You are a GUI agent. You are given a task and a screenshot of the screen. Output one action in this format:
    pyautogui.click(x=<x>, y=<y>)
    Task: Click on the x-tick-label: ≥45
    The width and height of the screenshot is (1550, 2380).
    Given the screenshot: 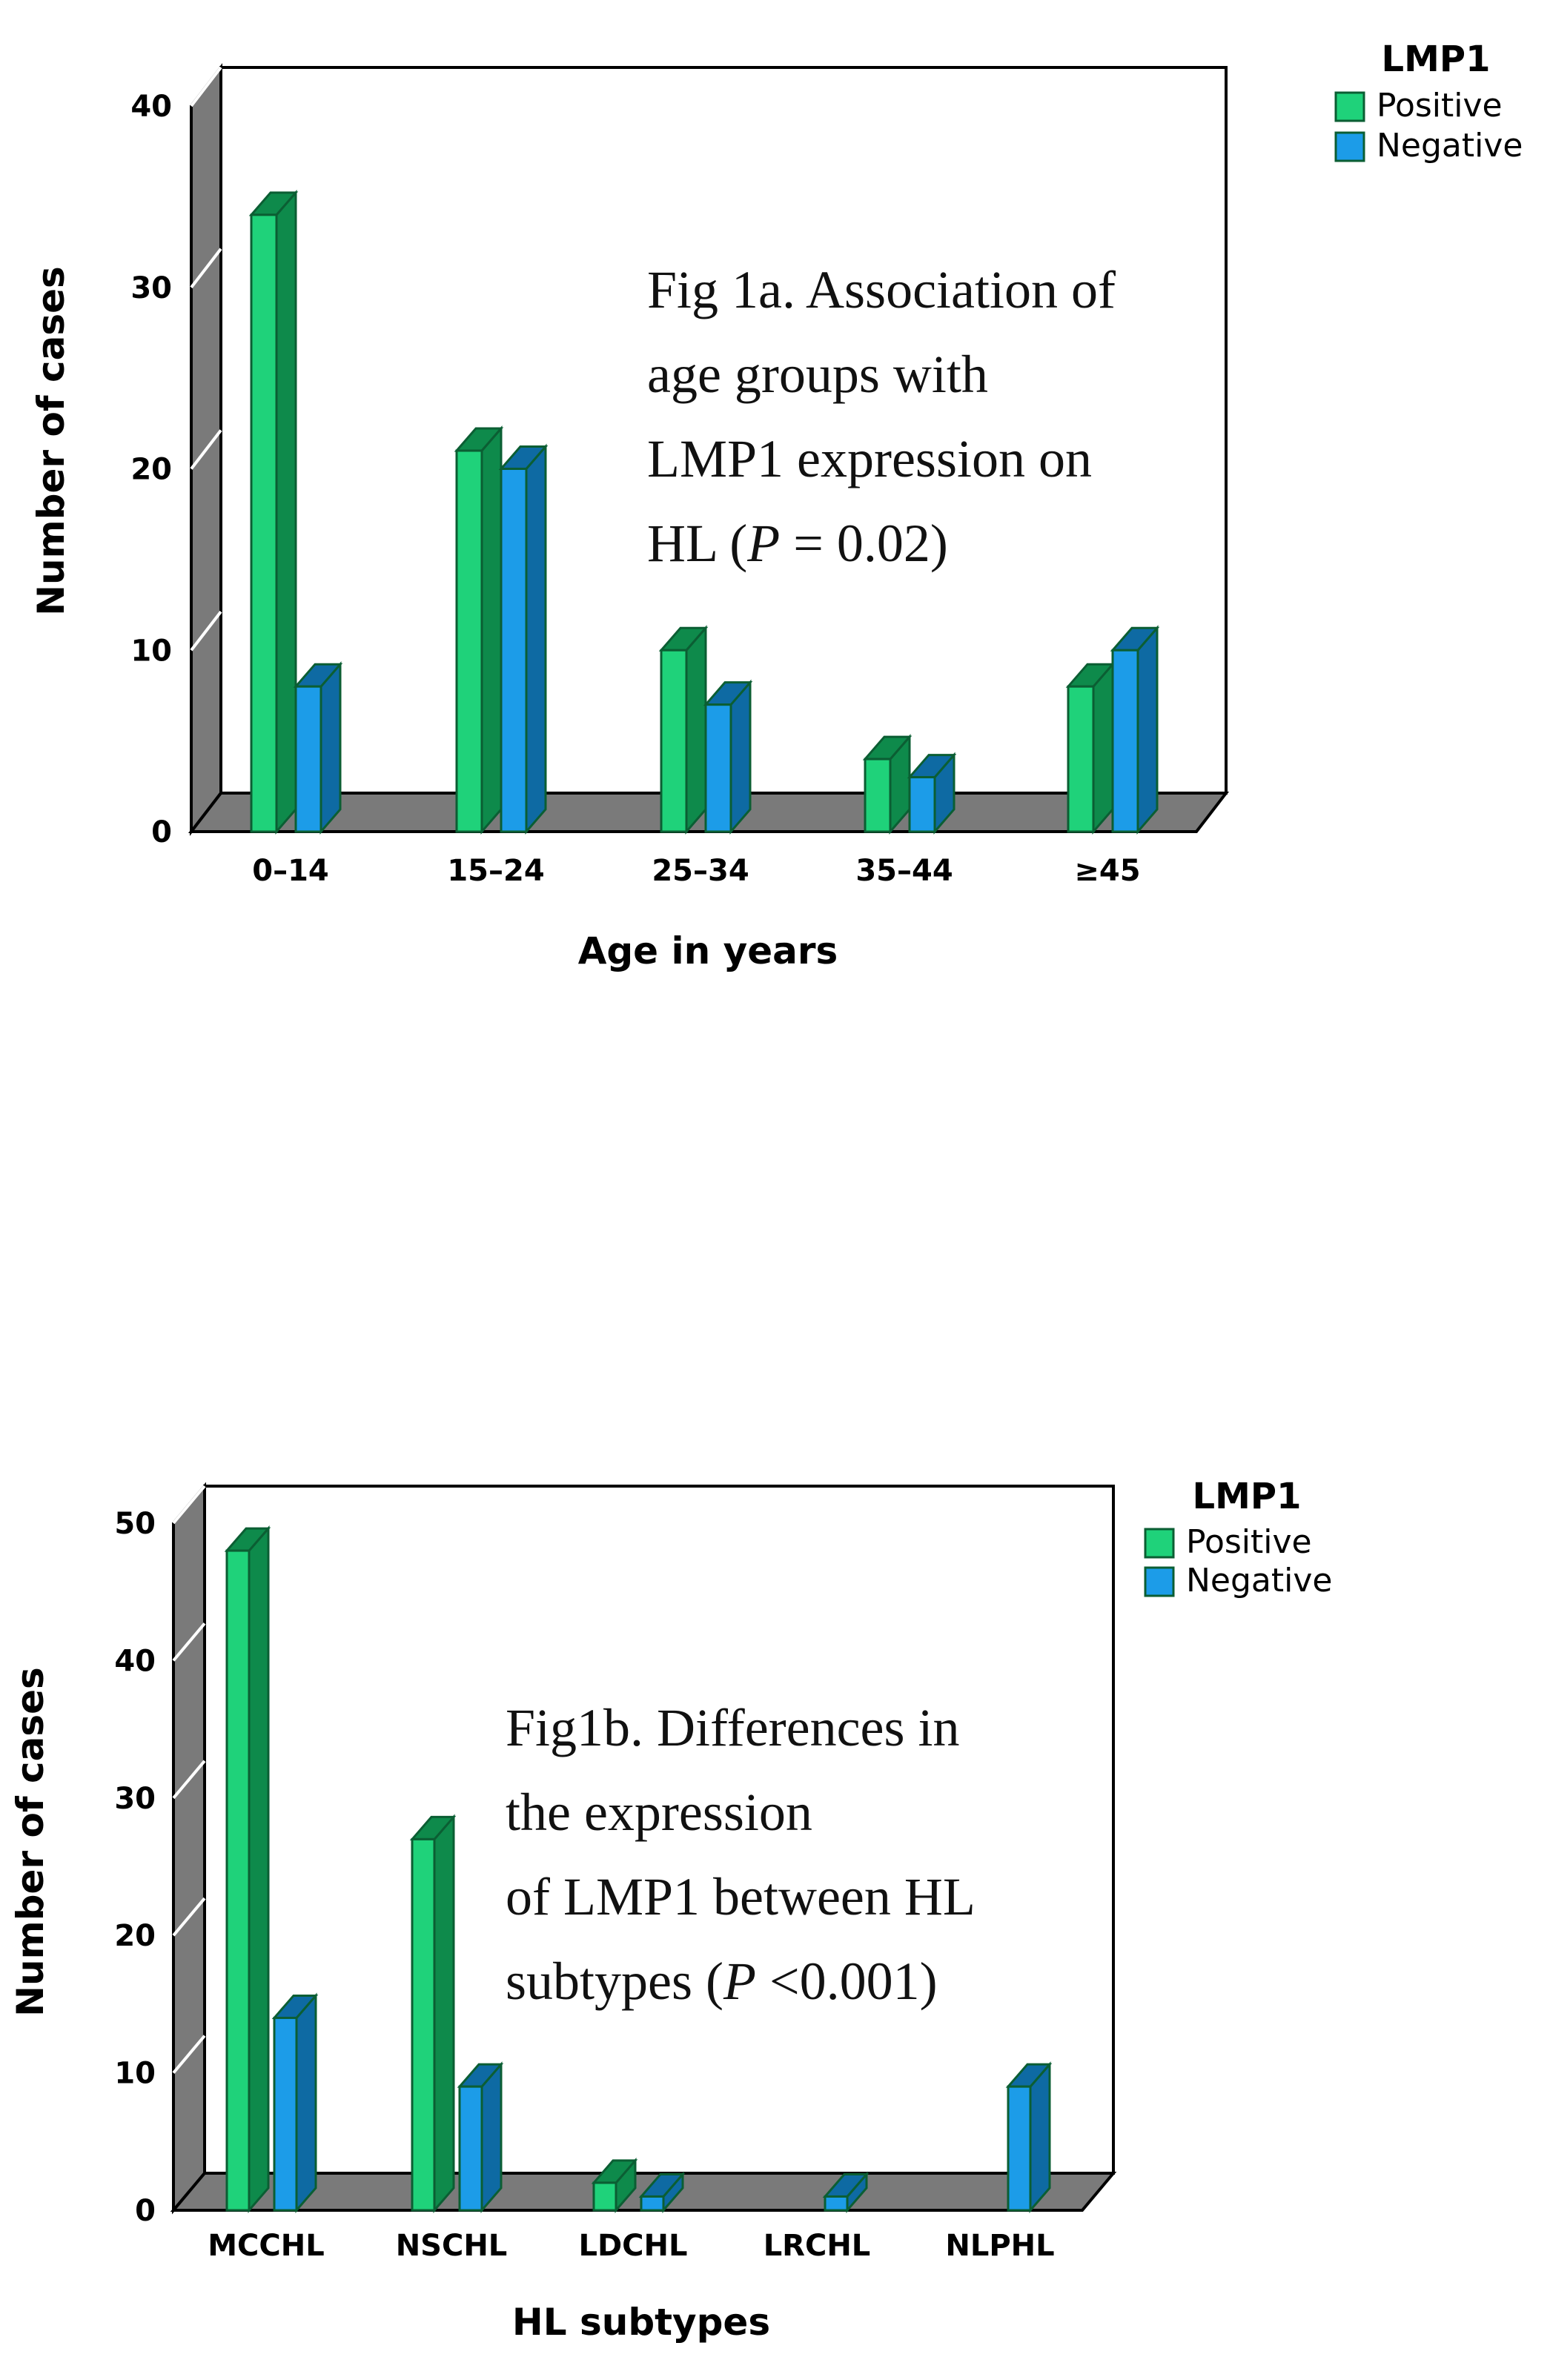 What is the action you would take?
    pyautogui.click(x=1107, y=871)
    